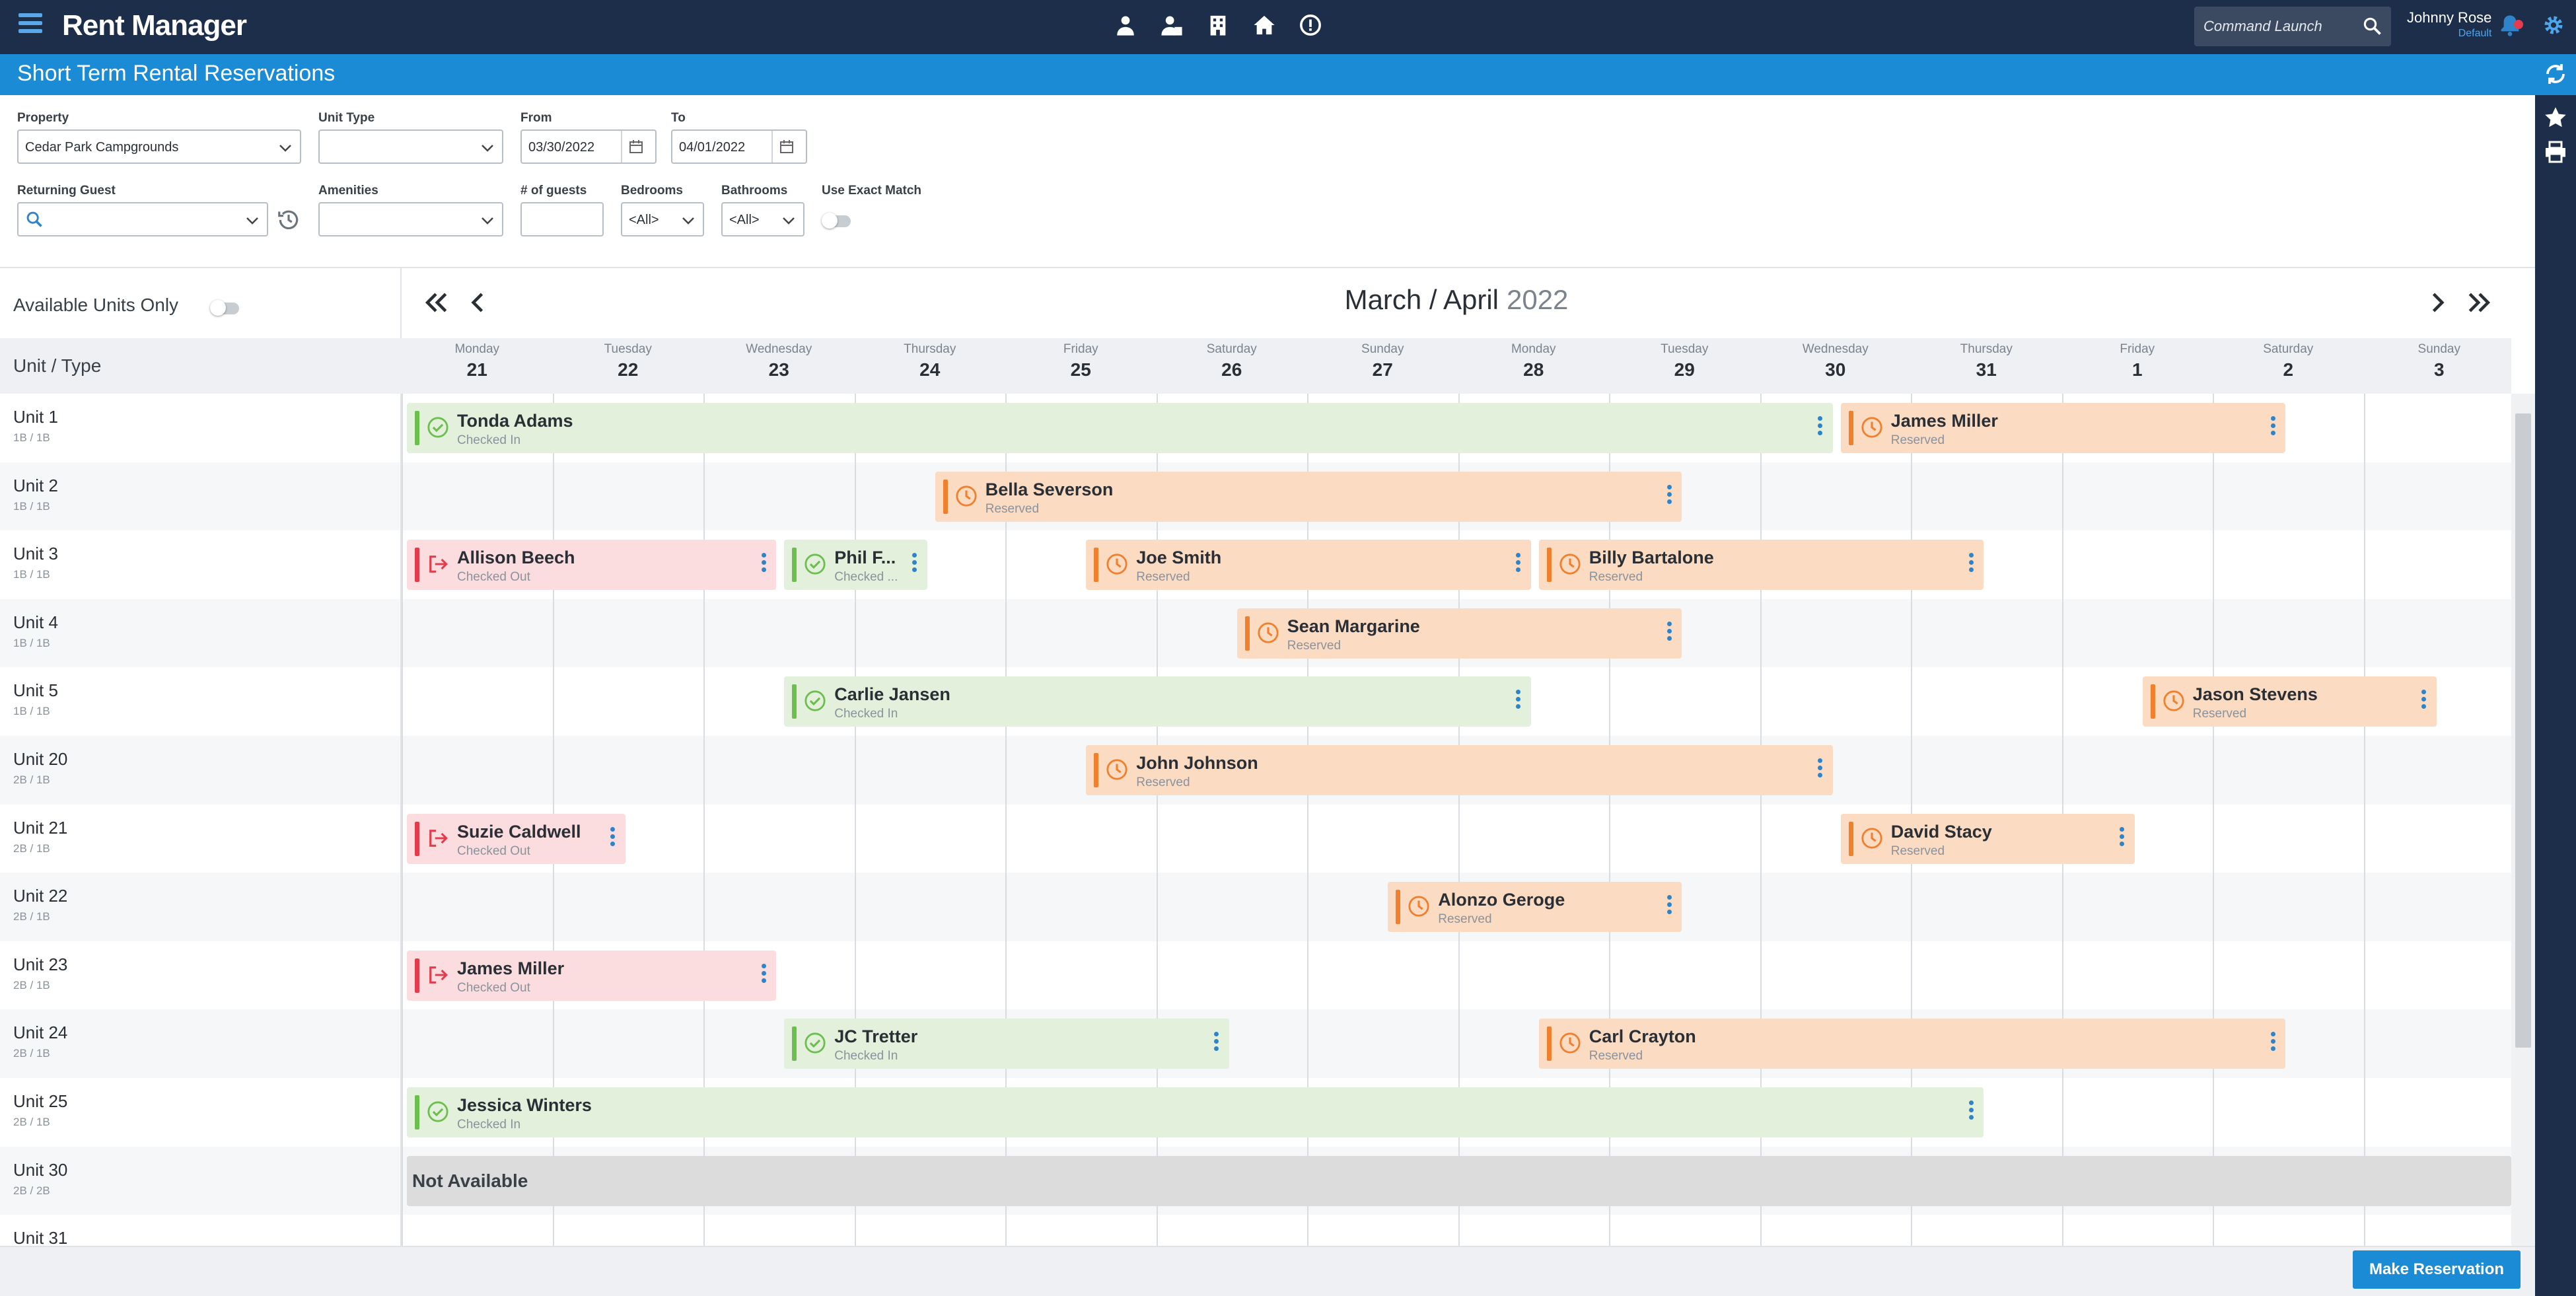 The height and width of the screenshot is (1296, 2576). Describe the element at coordinates (1264, 25) in the screenshot. I see `home-icon` at that location.